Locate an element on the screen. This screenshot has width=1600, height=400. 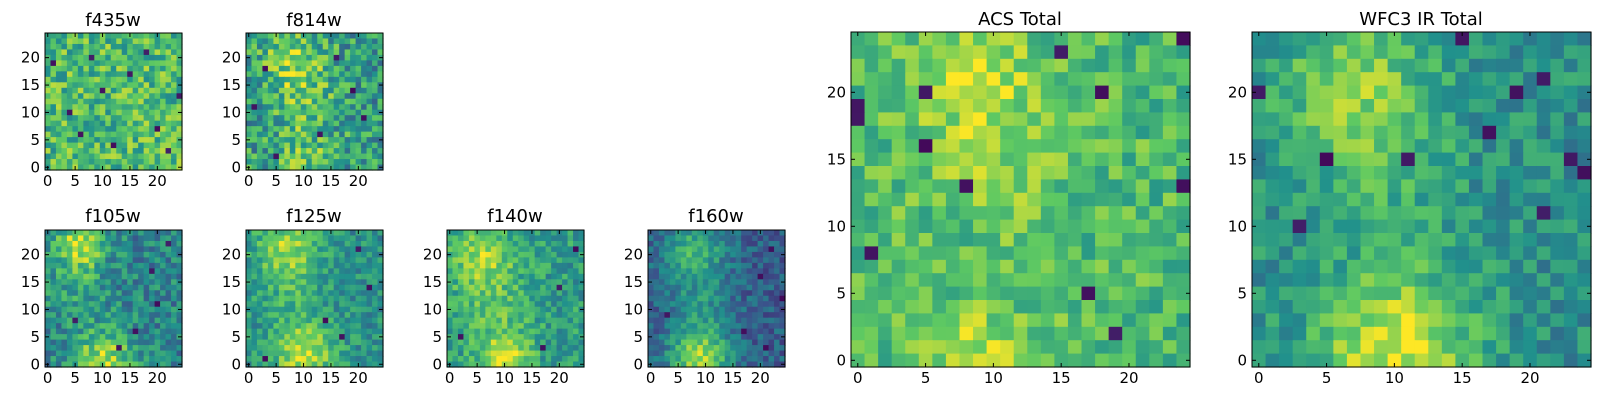
x-tick-label: 5 is located at coordinates (276, 181).